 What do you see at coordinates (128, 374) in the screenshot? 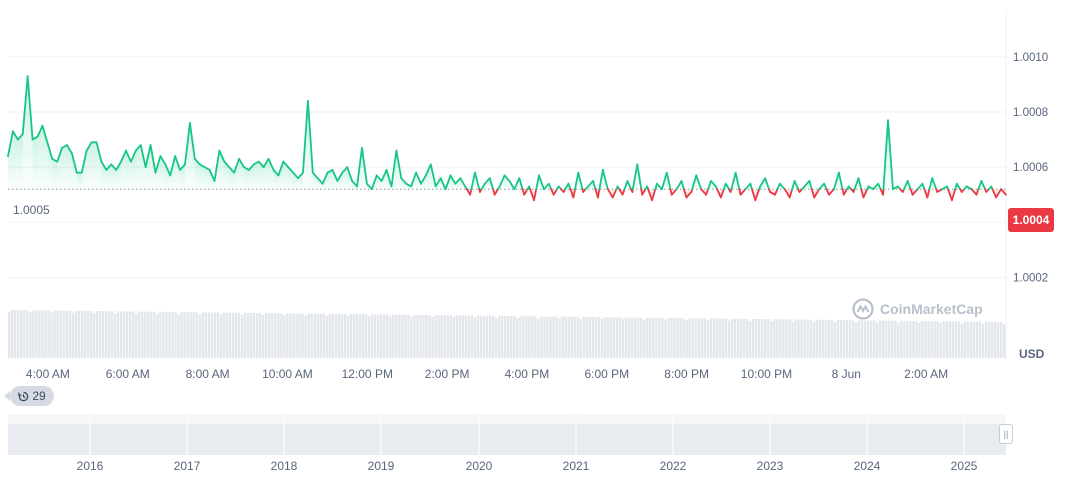
I see `x-tick-label: 6:00 AM` at bounding box center [128, 374].